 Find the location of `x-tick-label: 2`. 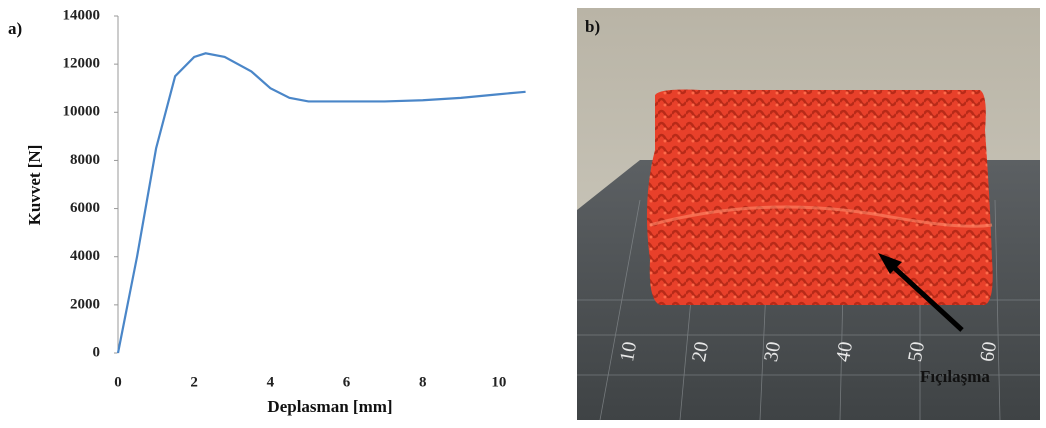

x-tick-label: 2 is located at coordinates (194, 382).